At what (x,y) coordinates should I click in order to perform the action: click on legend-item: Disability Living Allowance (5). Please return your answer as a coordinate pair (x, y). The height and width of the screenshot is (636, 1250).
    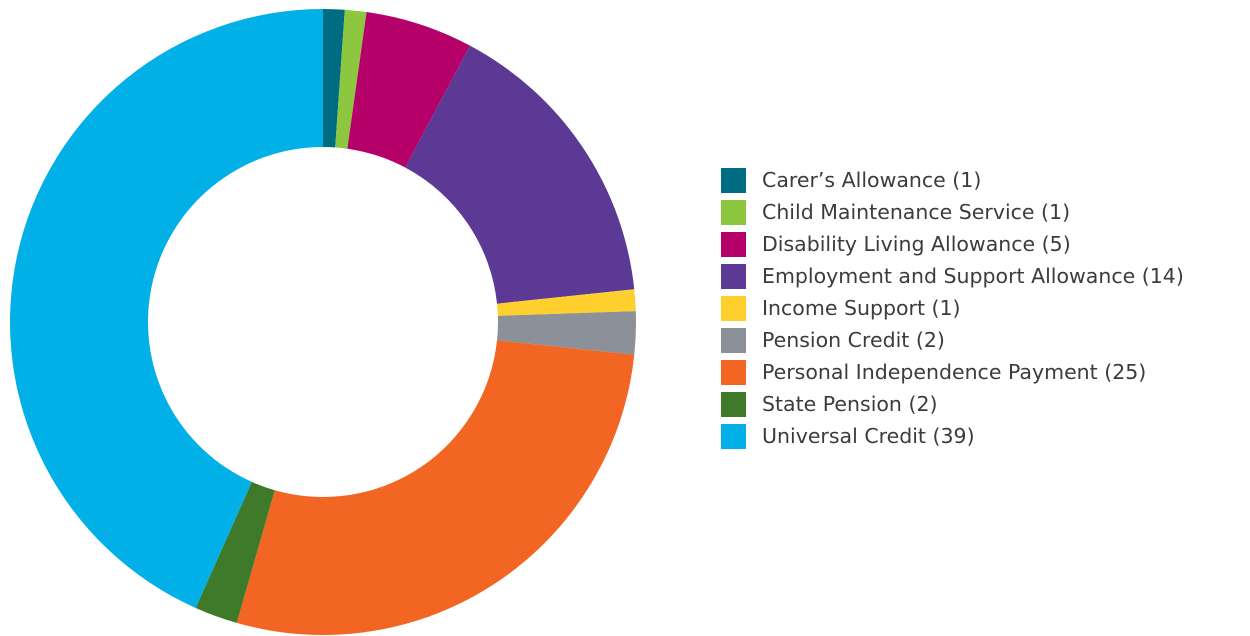
    Looking at the image, I should click on (952, 244).